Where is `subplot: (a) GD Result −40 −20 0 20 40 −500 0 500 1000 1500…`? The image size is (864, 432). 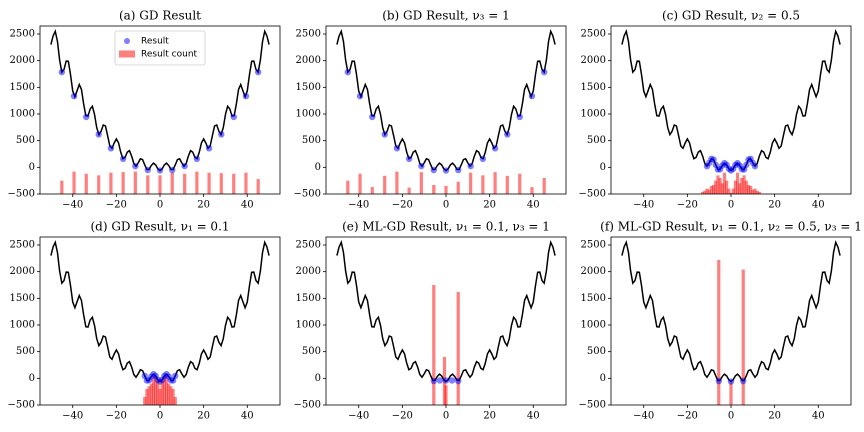
subplot: (a) GD Result −40 −20 0 20 40 −500 0 500 1000 1500… is located at coordinates (144, 110).